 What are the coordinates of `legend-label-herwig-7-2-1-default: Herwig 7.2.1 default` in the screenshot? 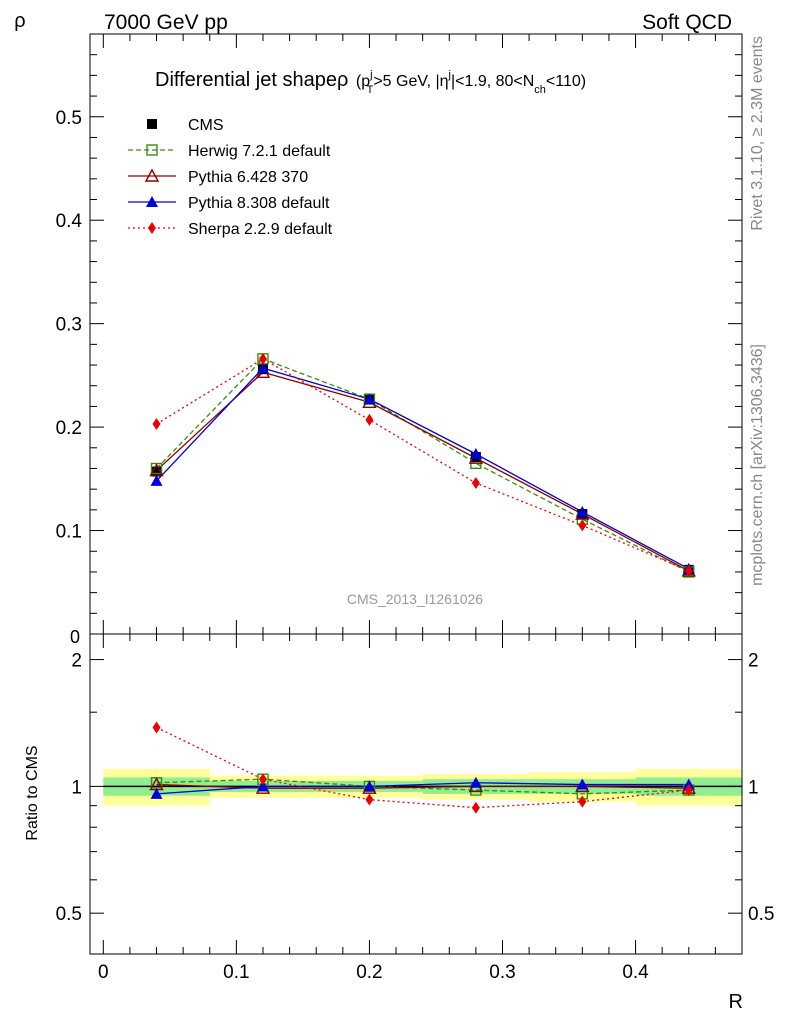 It's located at (259, 151).